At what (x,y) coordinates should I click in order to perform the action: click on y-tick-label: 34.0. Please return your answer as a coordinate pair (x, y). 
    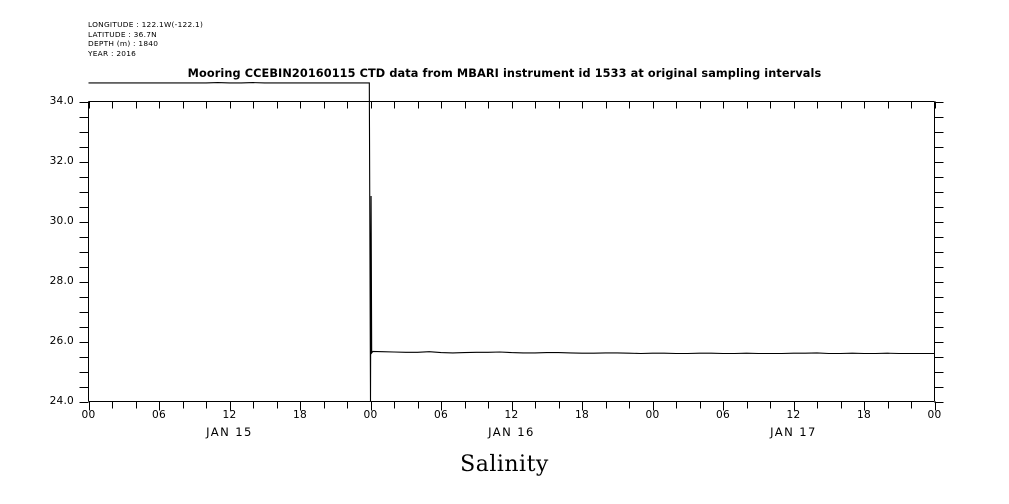
    Looking at the image, I should click on (61, 100).